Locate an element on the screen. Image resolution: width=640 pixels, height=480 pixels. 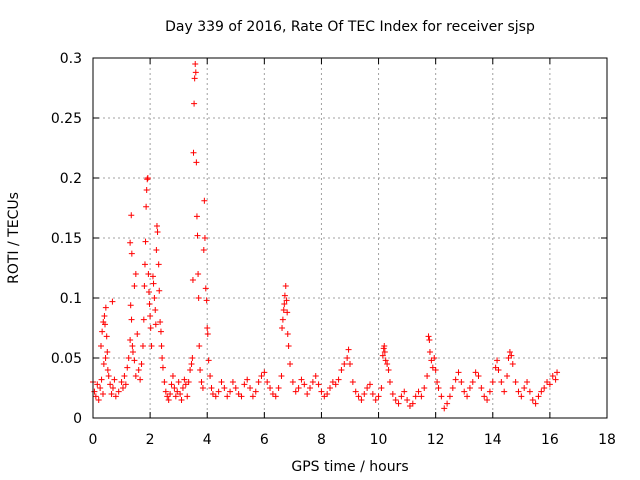
y-tick-label: 0.2 is located at coordinates (71, 179).